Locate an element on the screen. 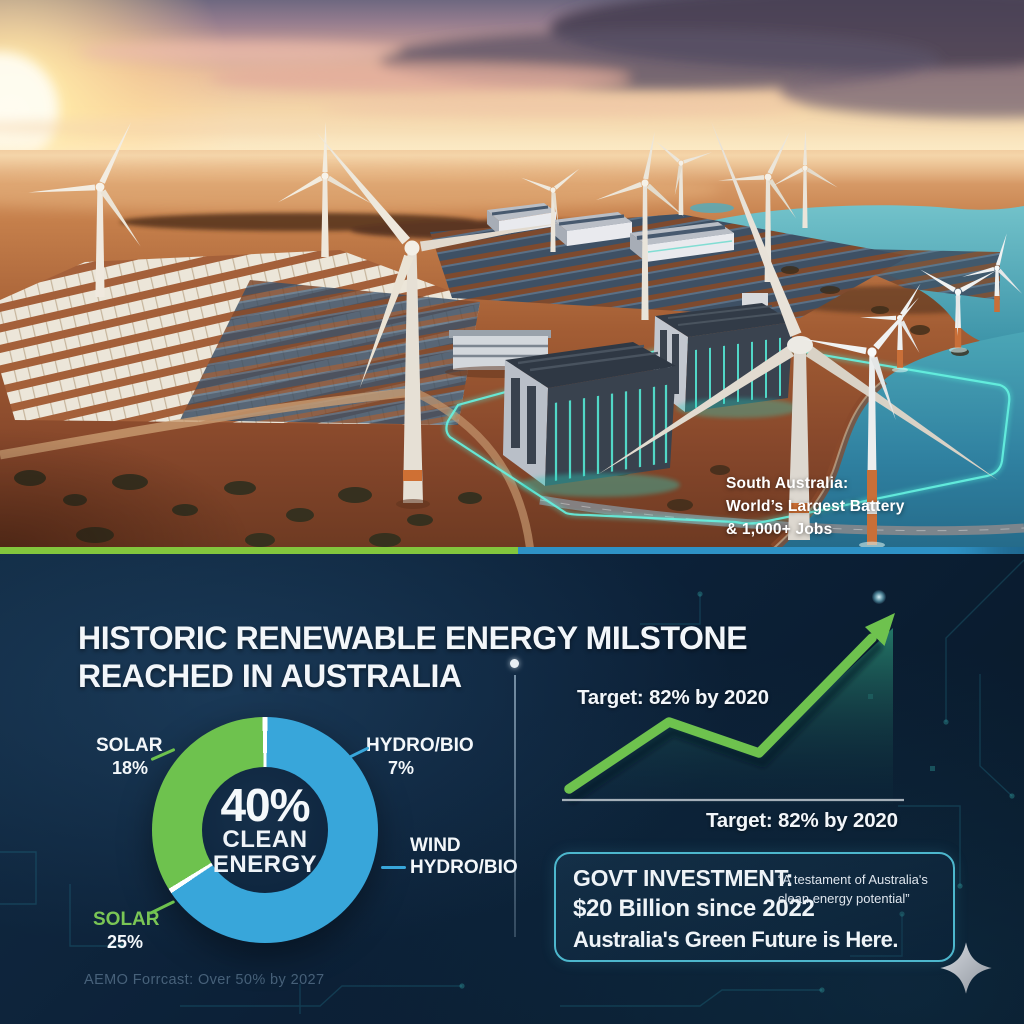  donut-center: 40% CLEAN ENERGY is located at coordinates (265, 830).